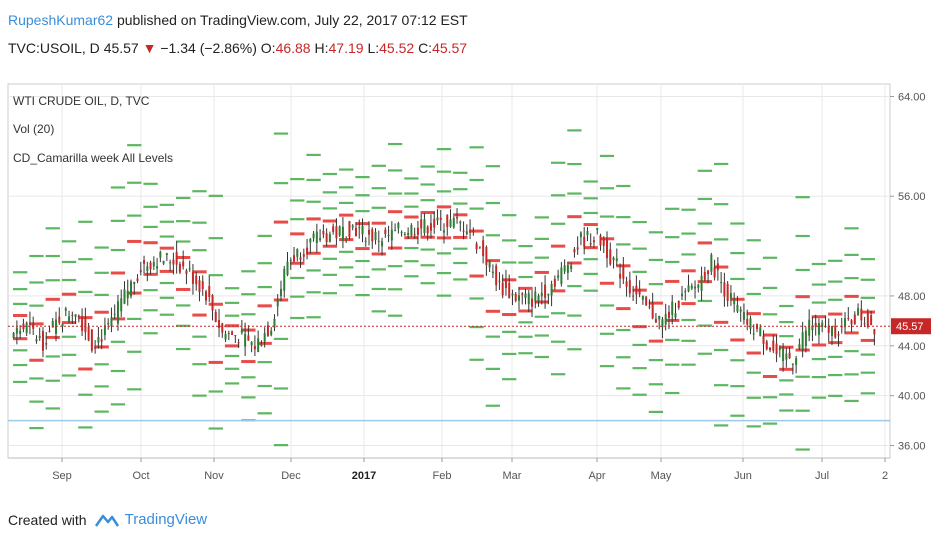  Describe the element at coordinates (512, 476) in the screenshot. I see `x-tick-label: Mar` at that location.